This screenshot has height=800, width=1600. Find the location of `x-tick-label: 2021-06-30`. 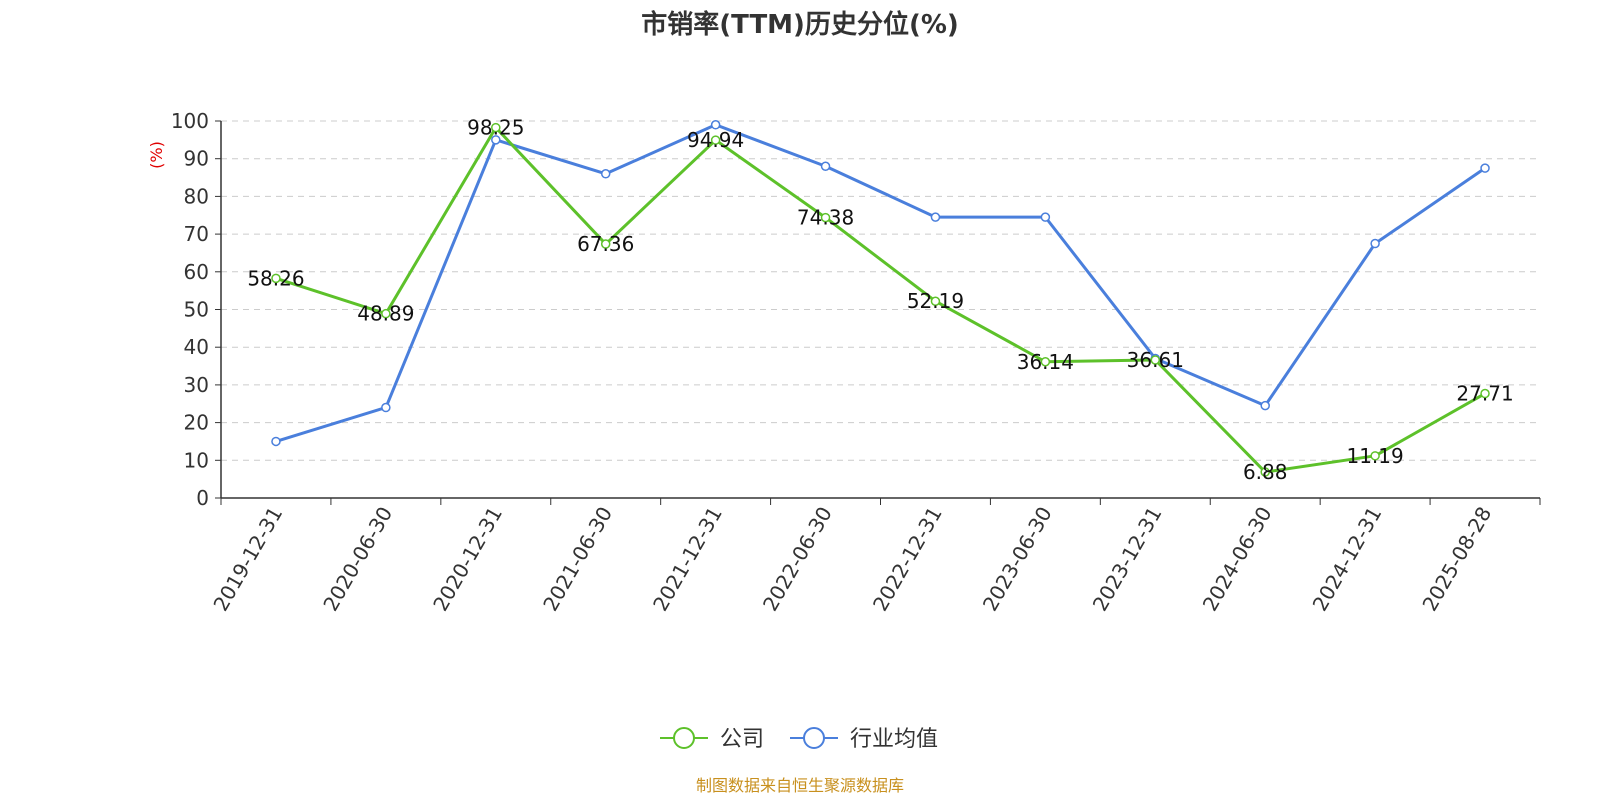

x-tick-label: 2021-06-30 is located at coordinates (577, 559).